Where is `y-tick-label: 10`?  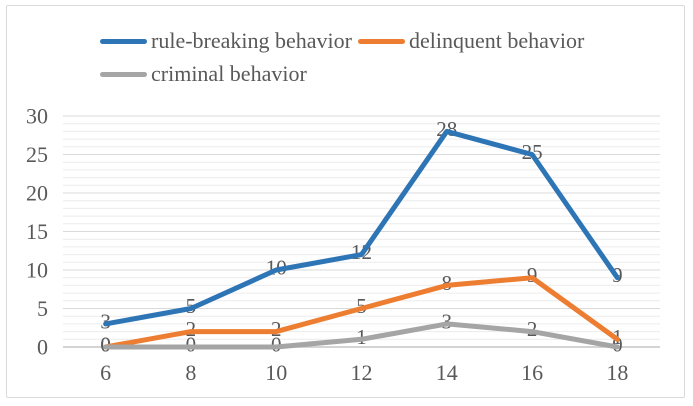
y-tick-label: 10 is located at coordinates (37, 270).